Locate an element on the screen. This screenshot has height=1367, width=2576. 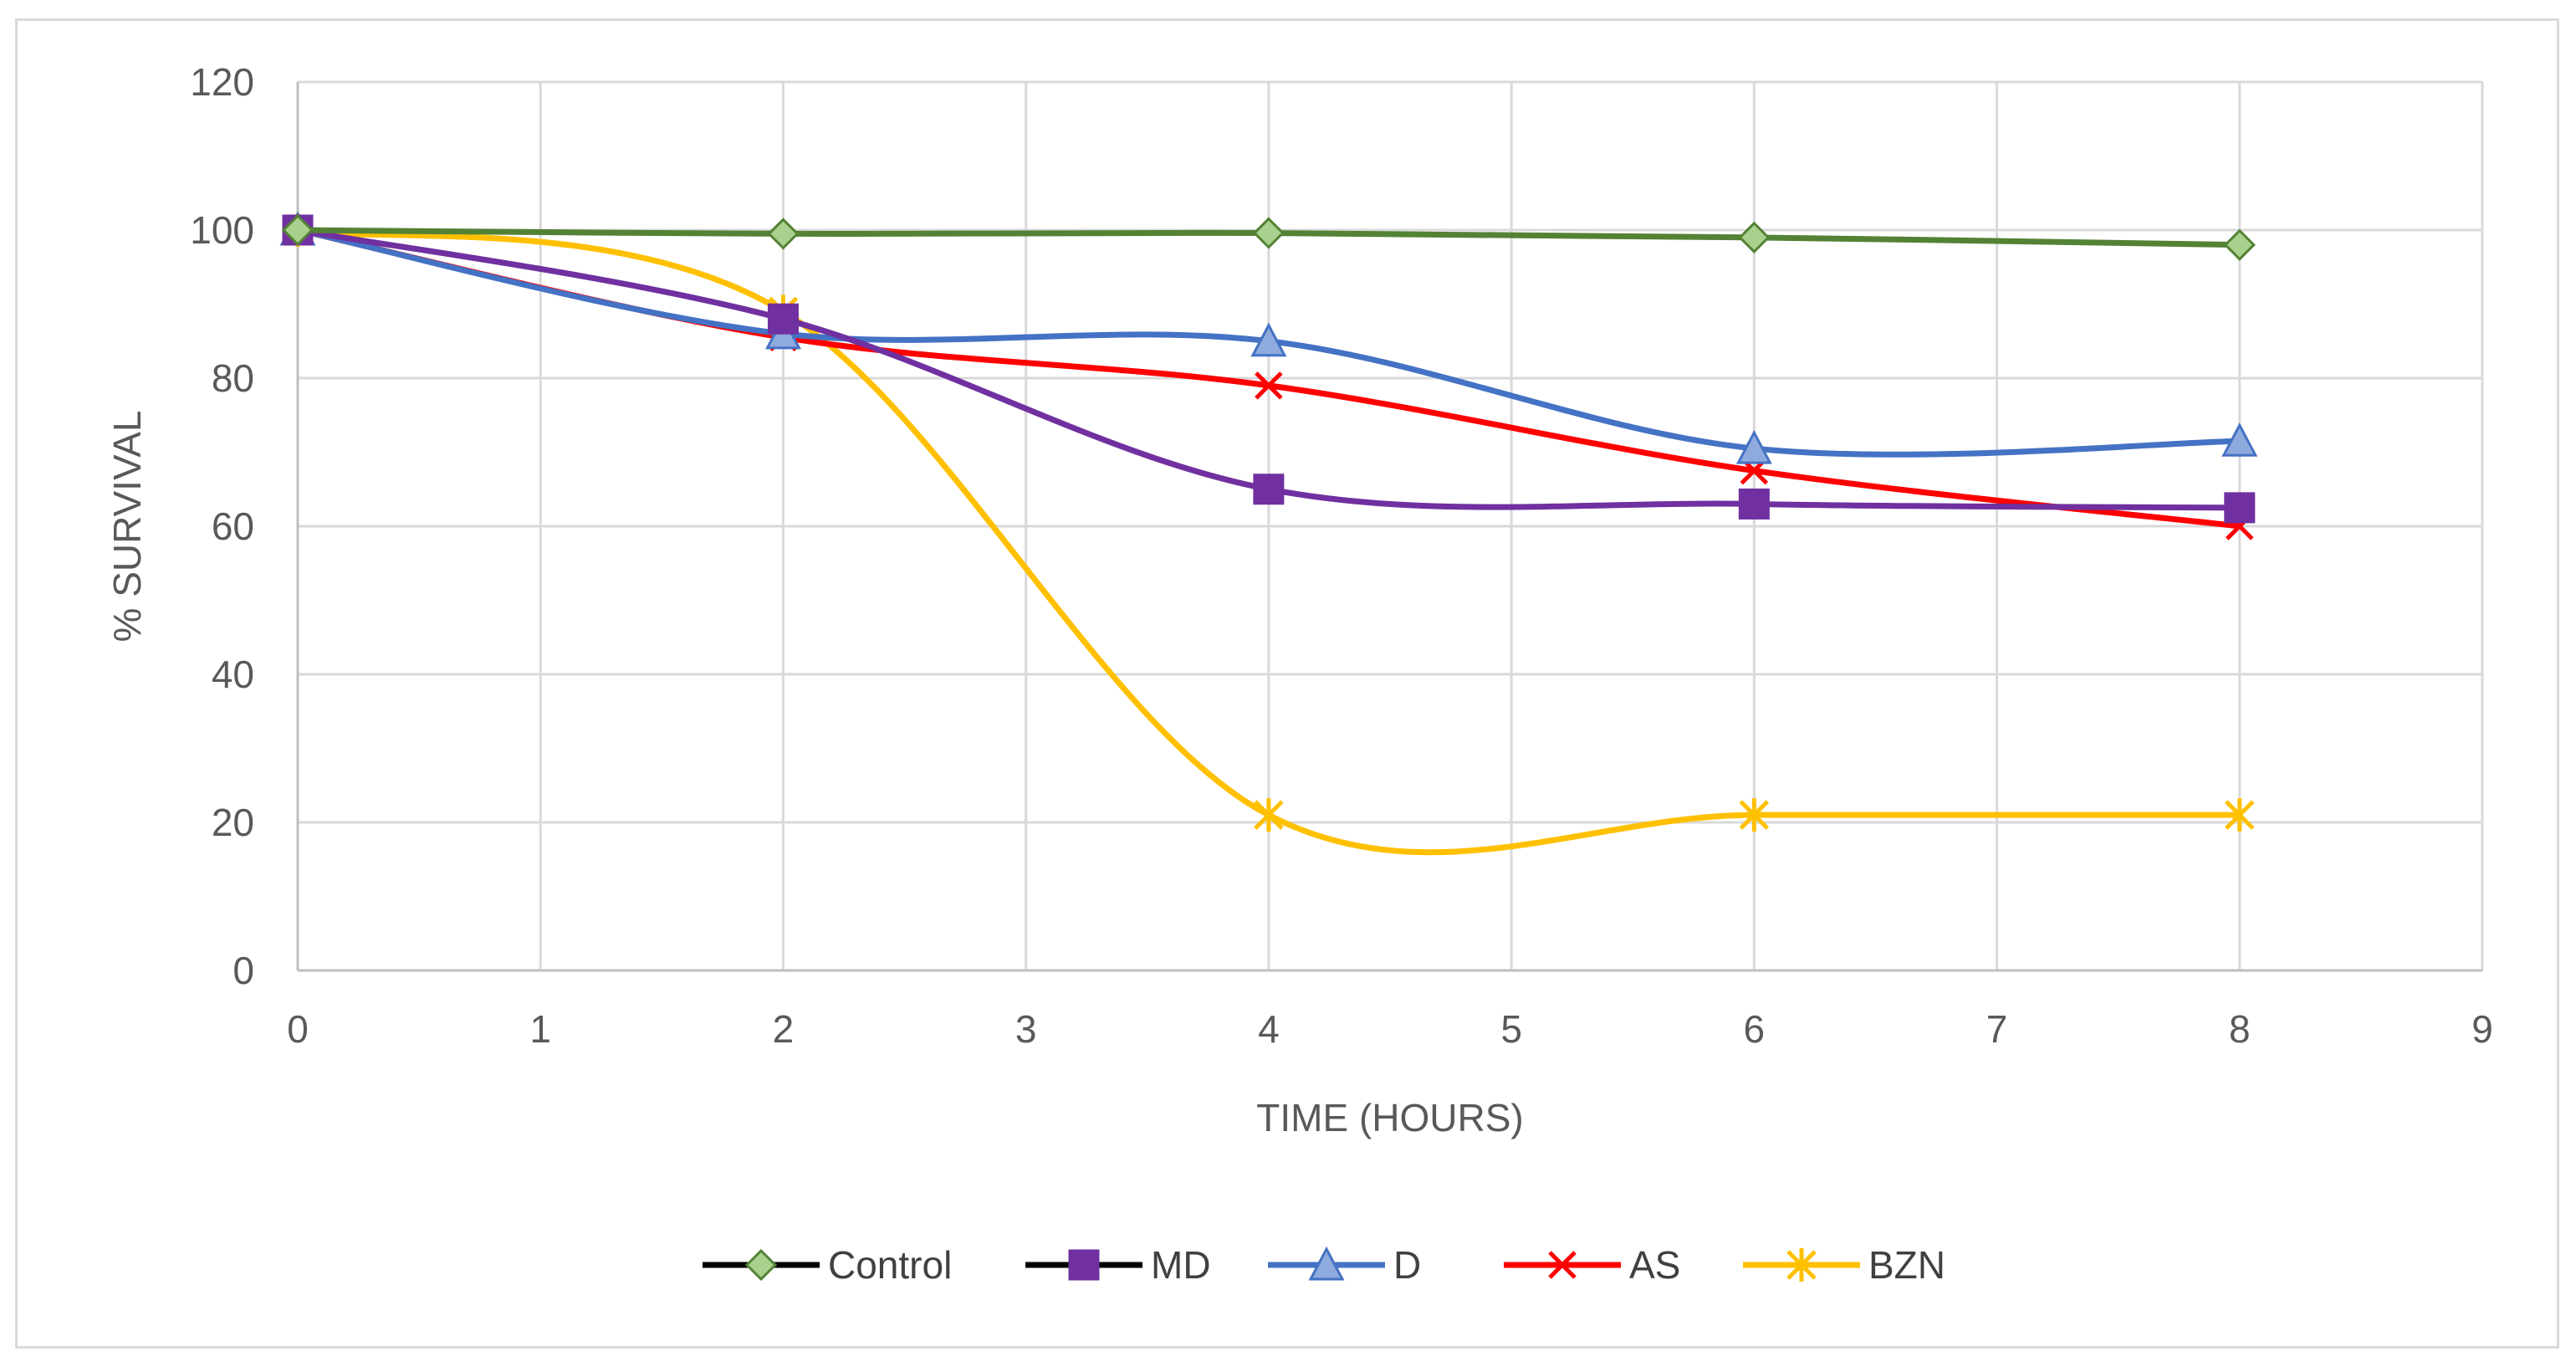
legend-item-as: AS is located at coordinates (1592, 1265).